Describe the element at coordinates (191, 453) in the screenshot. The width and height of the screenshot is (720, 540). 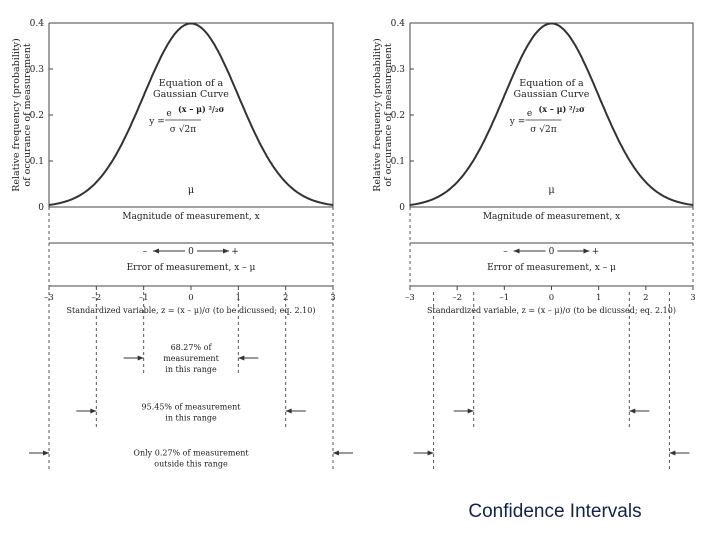
I see `range-caption: Only 0.27% of measurement` at that location.